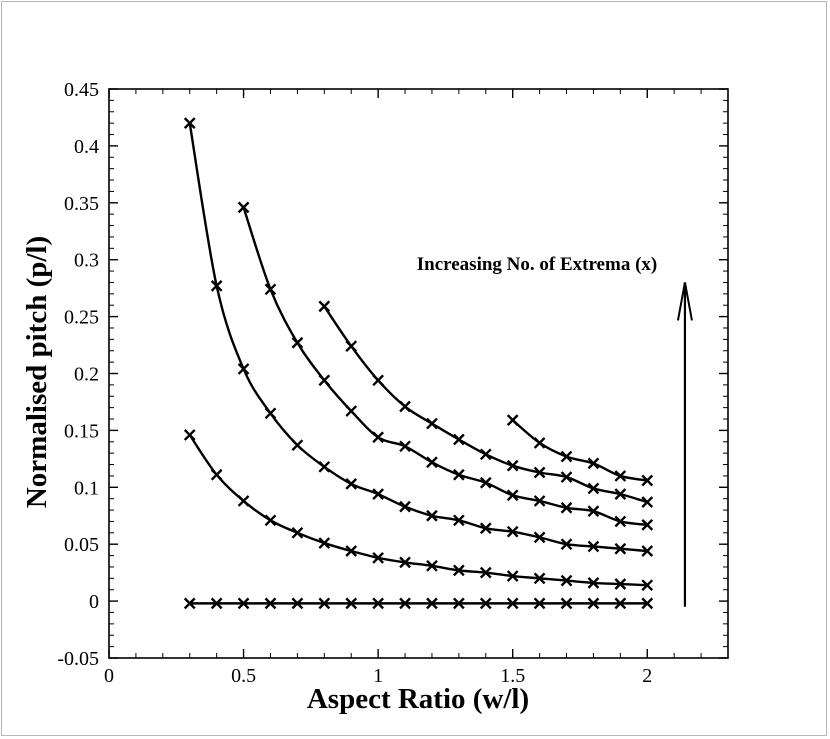 The image size is (830, 739). I want to click on annotation-arrow-head, so click(684, 301).